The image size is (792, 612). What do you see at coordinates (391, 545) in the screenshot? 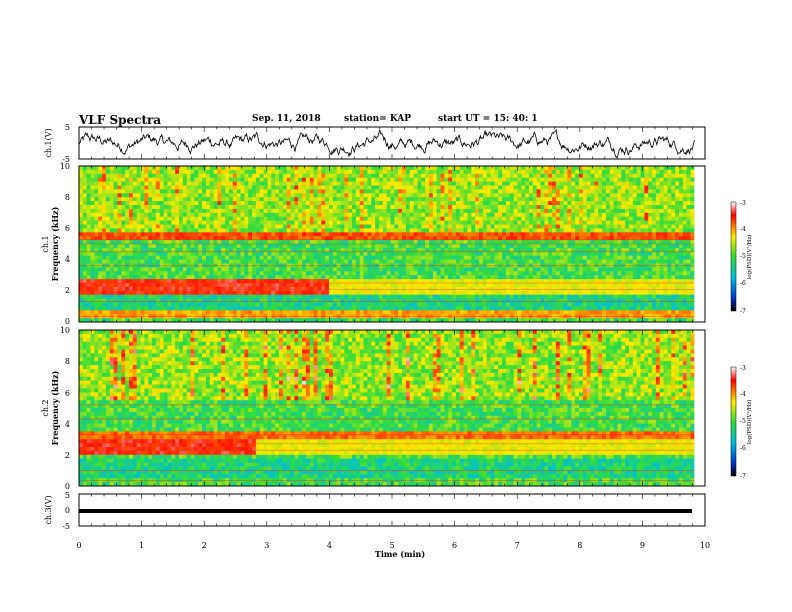
I see `xtick-5: 5` at bounding box center [391, 545].